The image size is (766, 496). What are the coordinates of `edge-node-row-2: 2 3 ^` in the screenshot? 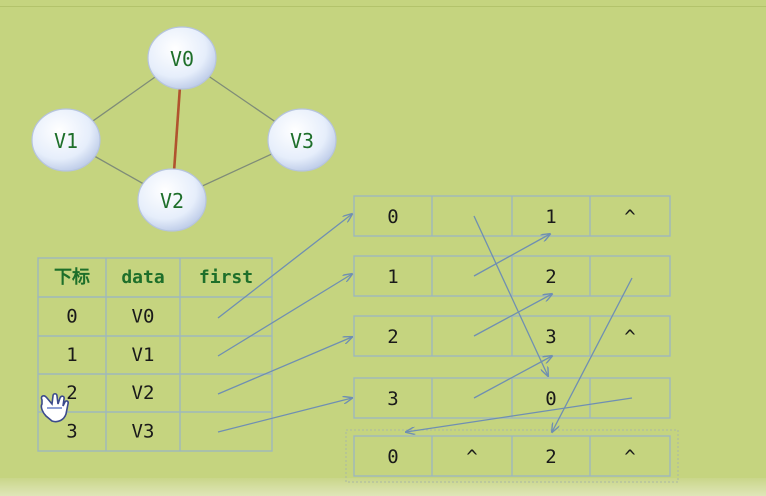 It's located at (512, 336).